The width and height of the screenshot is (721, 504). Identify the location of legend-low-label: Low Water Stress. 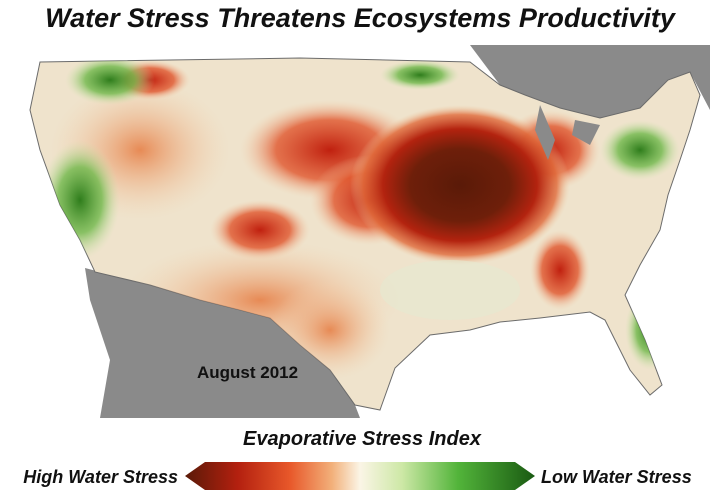
(616, 477).